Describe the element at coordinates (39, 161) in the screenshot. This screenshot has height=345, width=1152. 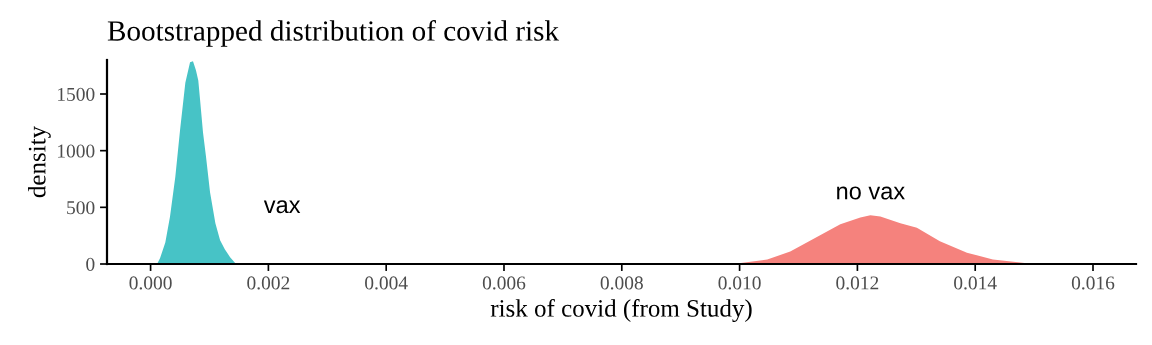
I see `y-axis-title: density` at that location.